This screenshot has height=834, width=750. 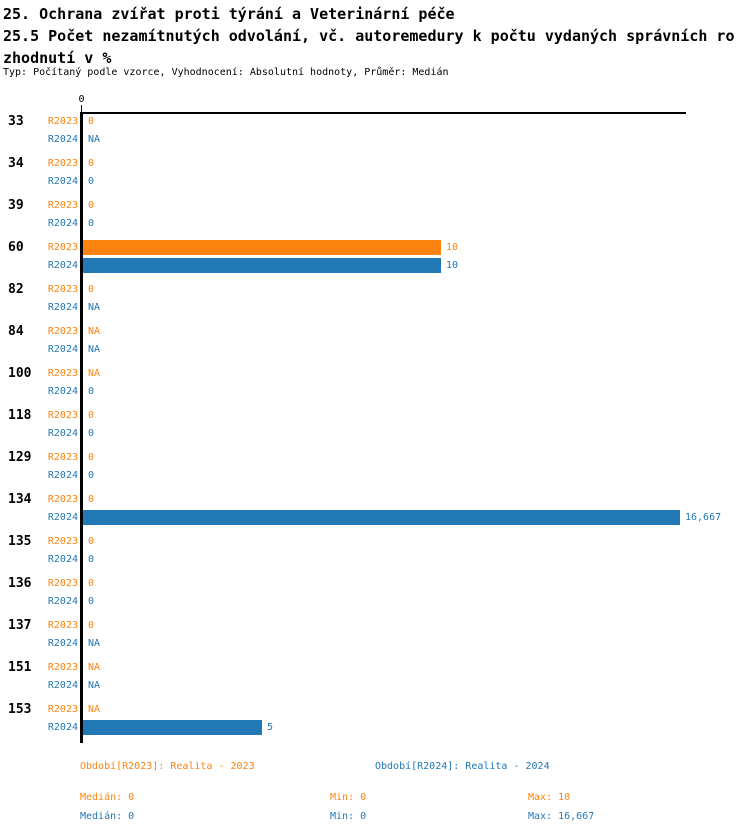 What do you see at coordinates (20, 373) in the screenshot?
I see `category-label: 100` at bounding box center [20, 373].